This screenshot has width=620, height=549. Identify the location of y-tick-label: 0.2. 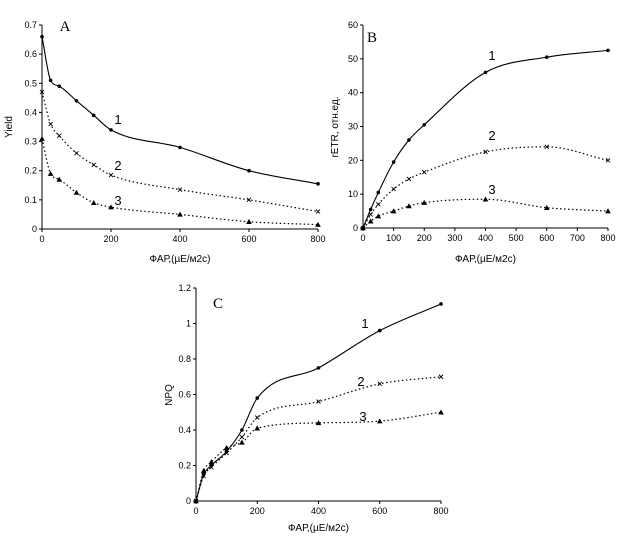
(30, 171).